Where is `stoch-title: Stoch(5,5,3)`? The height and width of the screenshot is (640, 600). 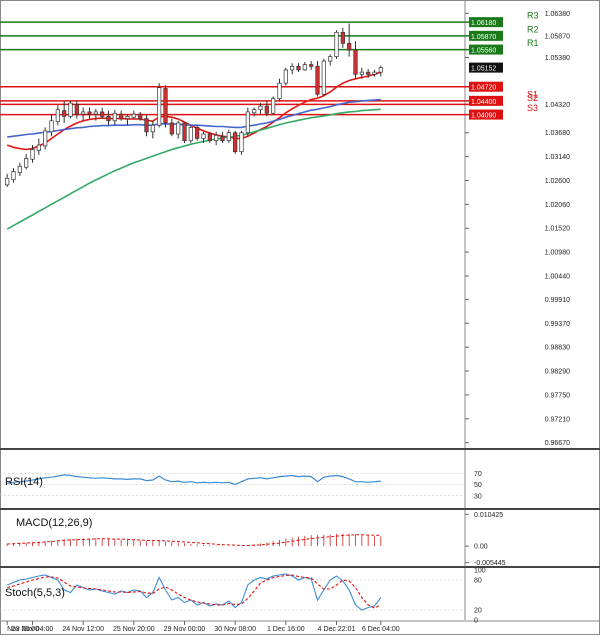
stoch-title: Stoch(5,5,3) is located at coordinates (35, 593).